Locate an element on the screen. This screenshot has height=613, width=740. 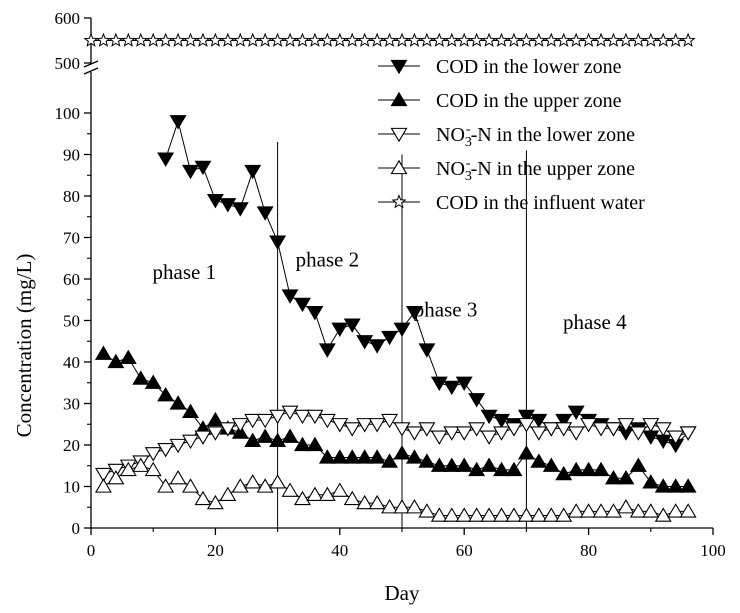
y-tick-label: 70 is located at coordinates (71, 238).